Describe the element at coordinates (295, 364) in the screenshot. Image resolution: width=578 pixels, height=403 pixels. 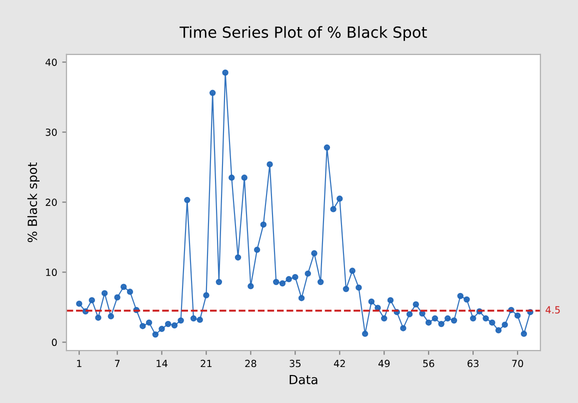
I see `x-tick-label: 35` at that location.